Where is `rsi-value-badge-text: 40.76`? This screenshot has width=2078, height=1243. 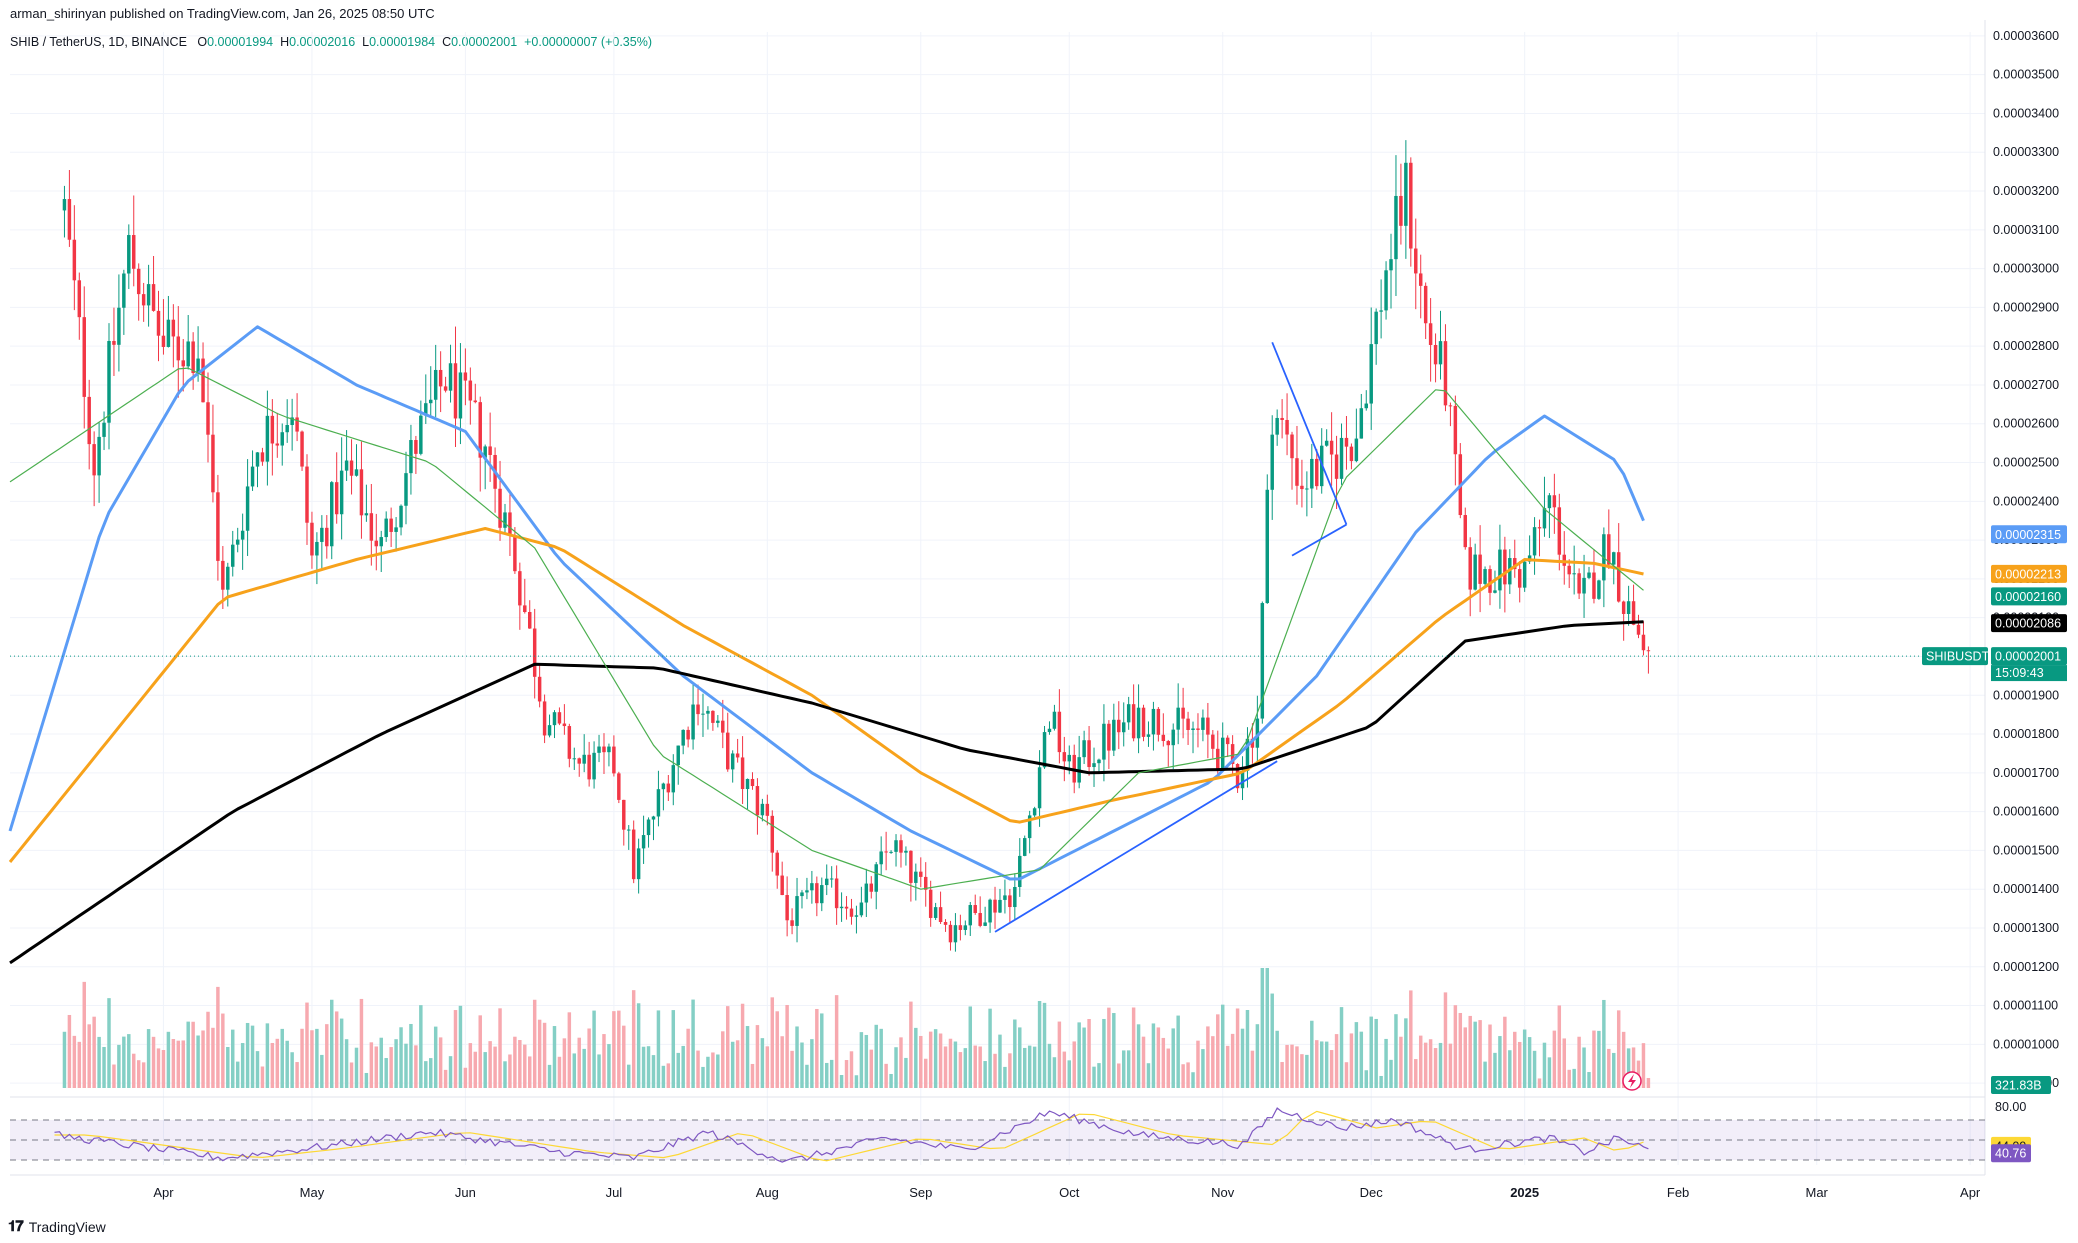
rsi-value-badge-text: 40.76 is located at coordinates (2010, 1154).